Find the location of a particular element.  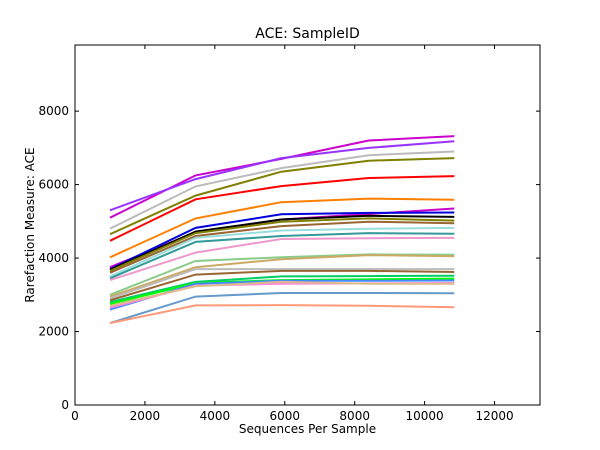

y-tick-label: 8000 is located at coordinates (53, 111).